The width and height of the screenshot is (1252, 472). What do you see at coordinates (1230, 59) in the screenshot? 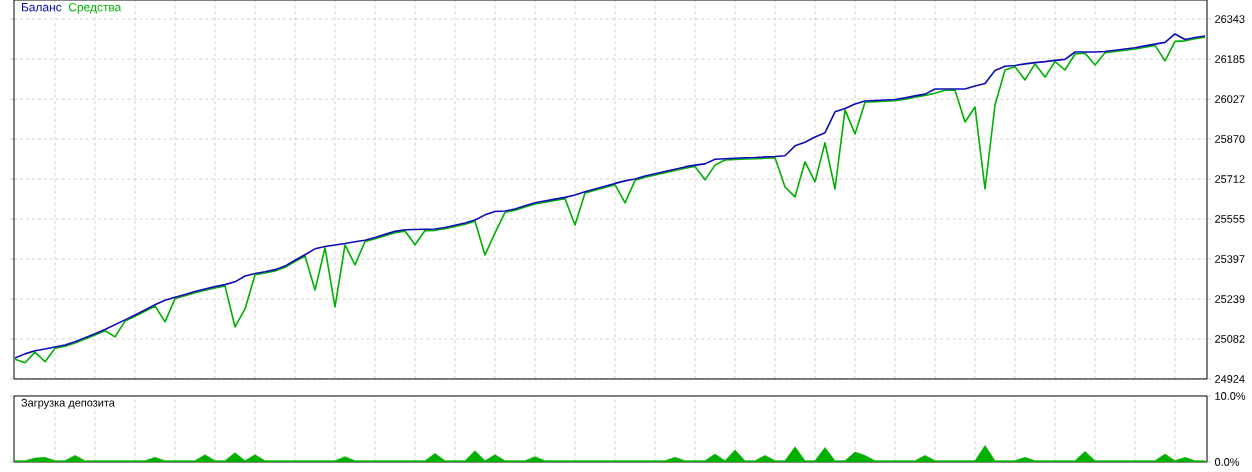
I see `y-tick-label: 26185` at bounding box center [1230, 59].